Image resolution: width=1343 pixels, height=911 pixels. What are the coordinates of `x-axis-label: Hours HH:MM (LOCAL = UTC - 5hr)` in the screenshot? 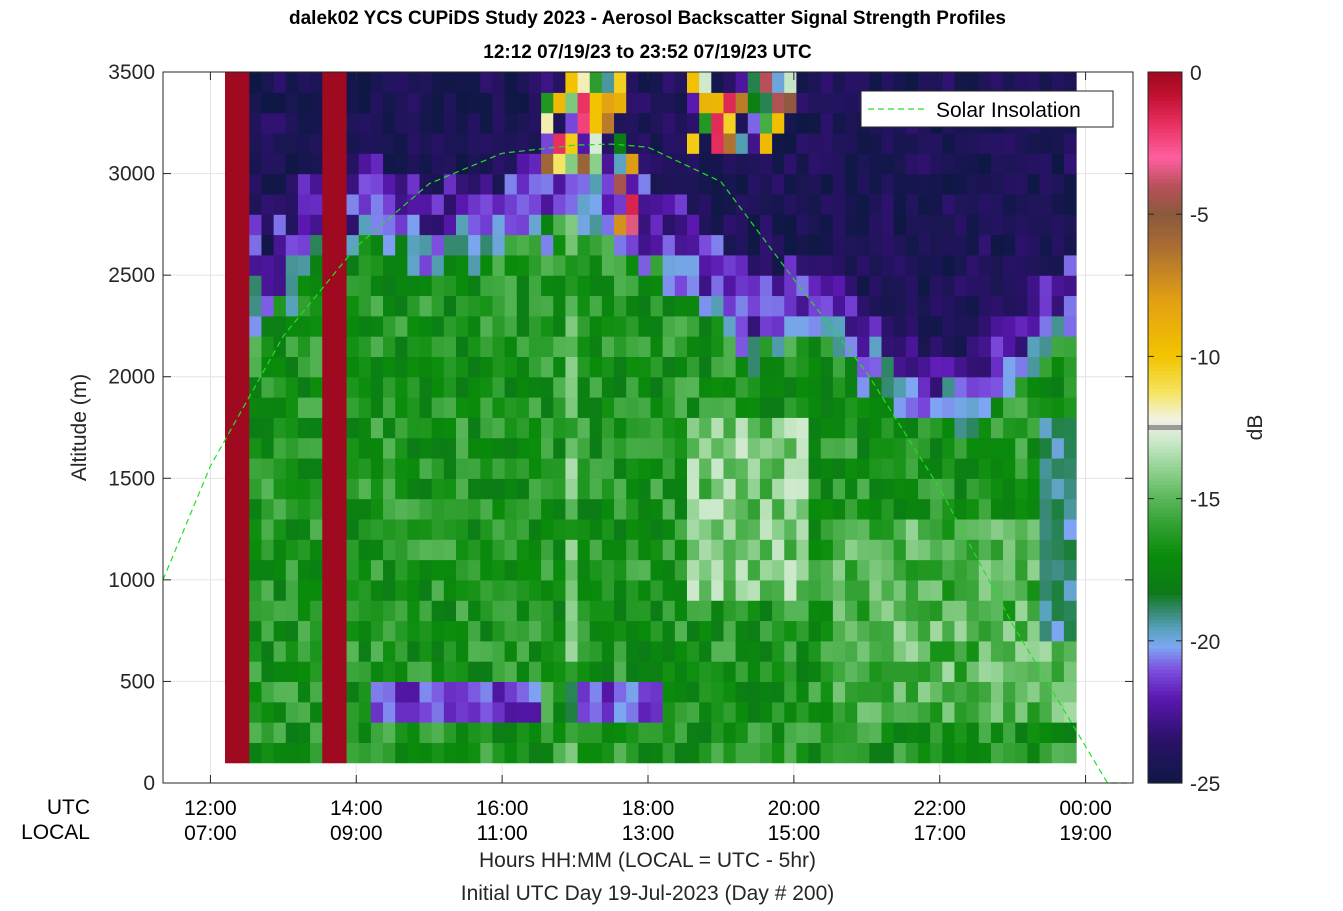 It's located at (647, 860).